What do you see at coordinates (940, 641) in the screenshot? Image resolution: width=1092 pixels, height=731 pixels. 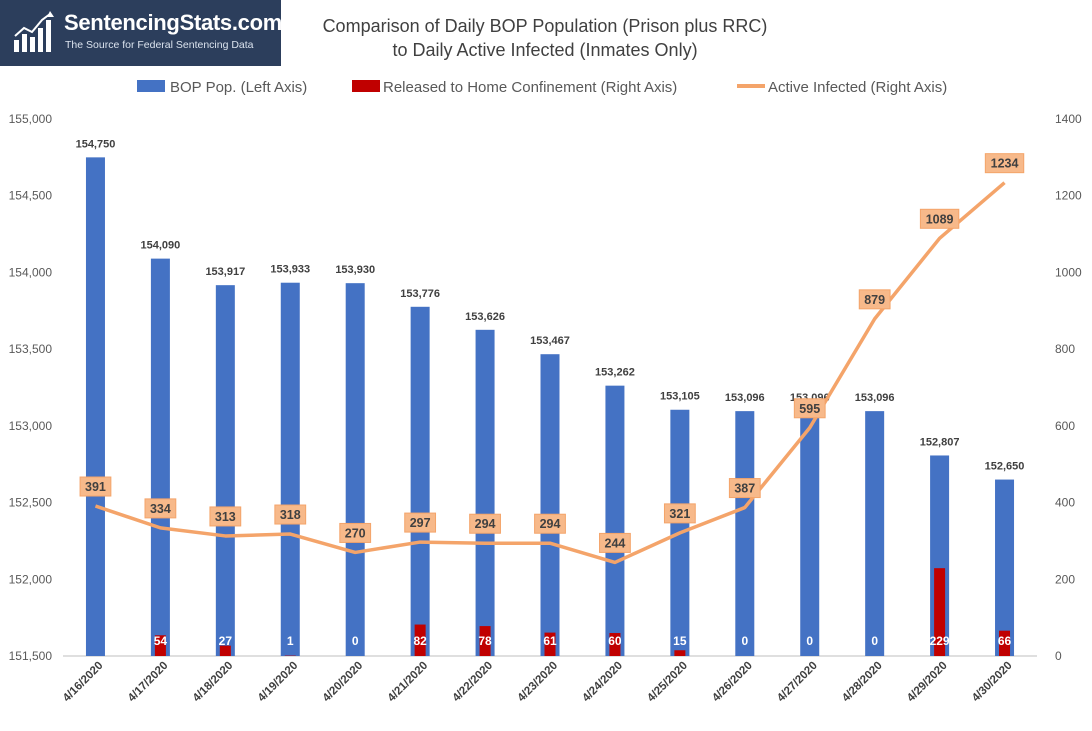 I see `home-confinement-data-label: 229` at bounding box center [940, 641].